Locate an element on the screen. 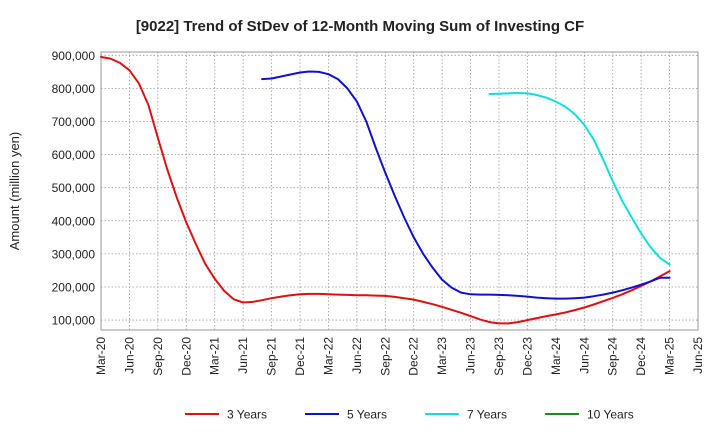 The height and width of the screenshot is (445, 720). x-tick-label: Mar-25 is located at coordinates (670, 356).